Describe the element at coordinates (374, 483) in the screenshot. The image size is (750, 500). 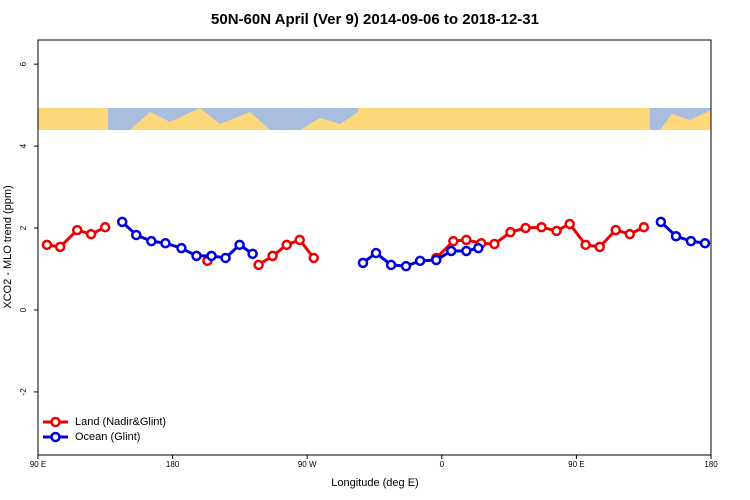
I see `x-axis-label: Longitude (deg E)` at that location.